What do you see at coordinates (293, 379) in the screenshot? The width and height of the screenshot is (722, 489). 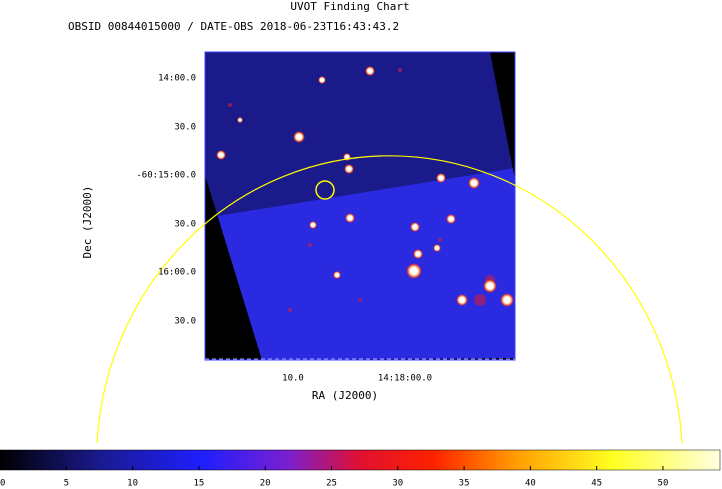 I see `x-tick-label: 10.0` at bounding box center [293, 379].